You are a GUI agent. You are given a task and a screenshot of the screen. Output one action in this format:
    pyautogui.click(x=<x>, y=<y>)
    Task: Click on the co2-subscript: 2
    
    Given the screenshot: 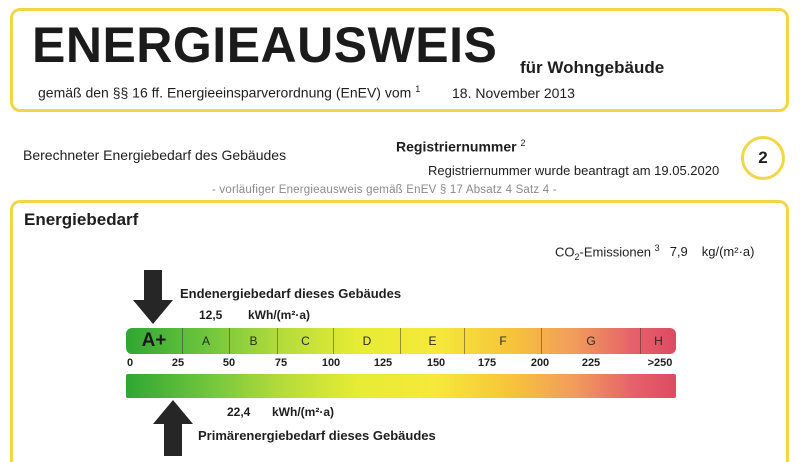 What is the action you would take?
    pyautogui.click(x=577, y=256)
    